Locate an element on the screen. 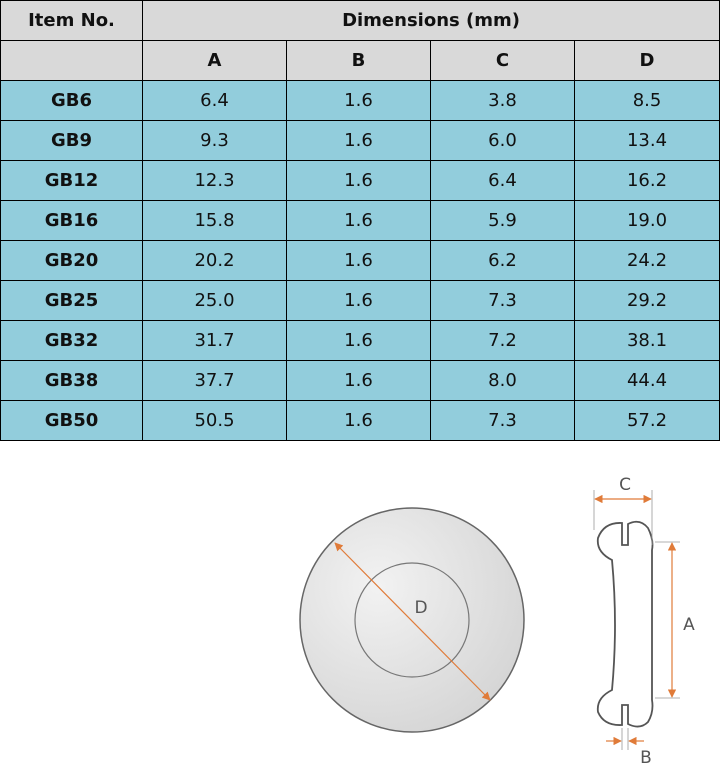  header-cell is located at coordinates (71, 60).